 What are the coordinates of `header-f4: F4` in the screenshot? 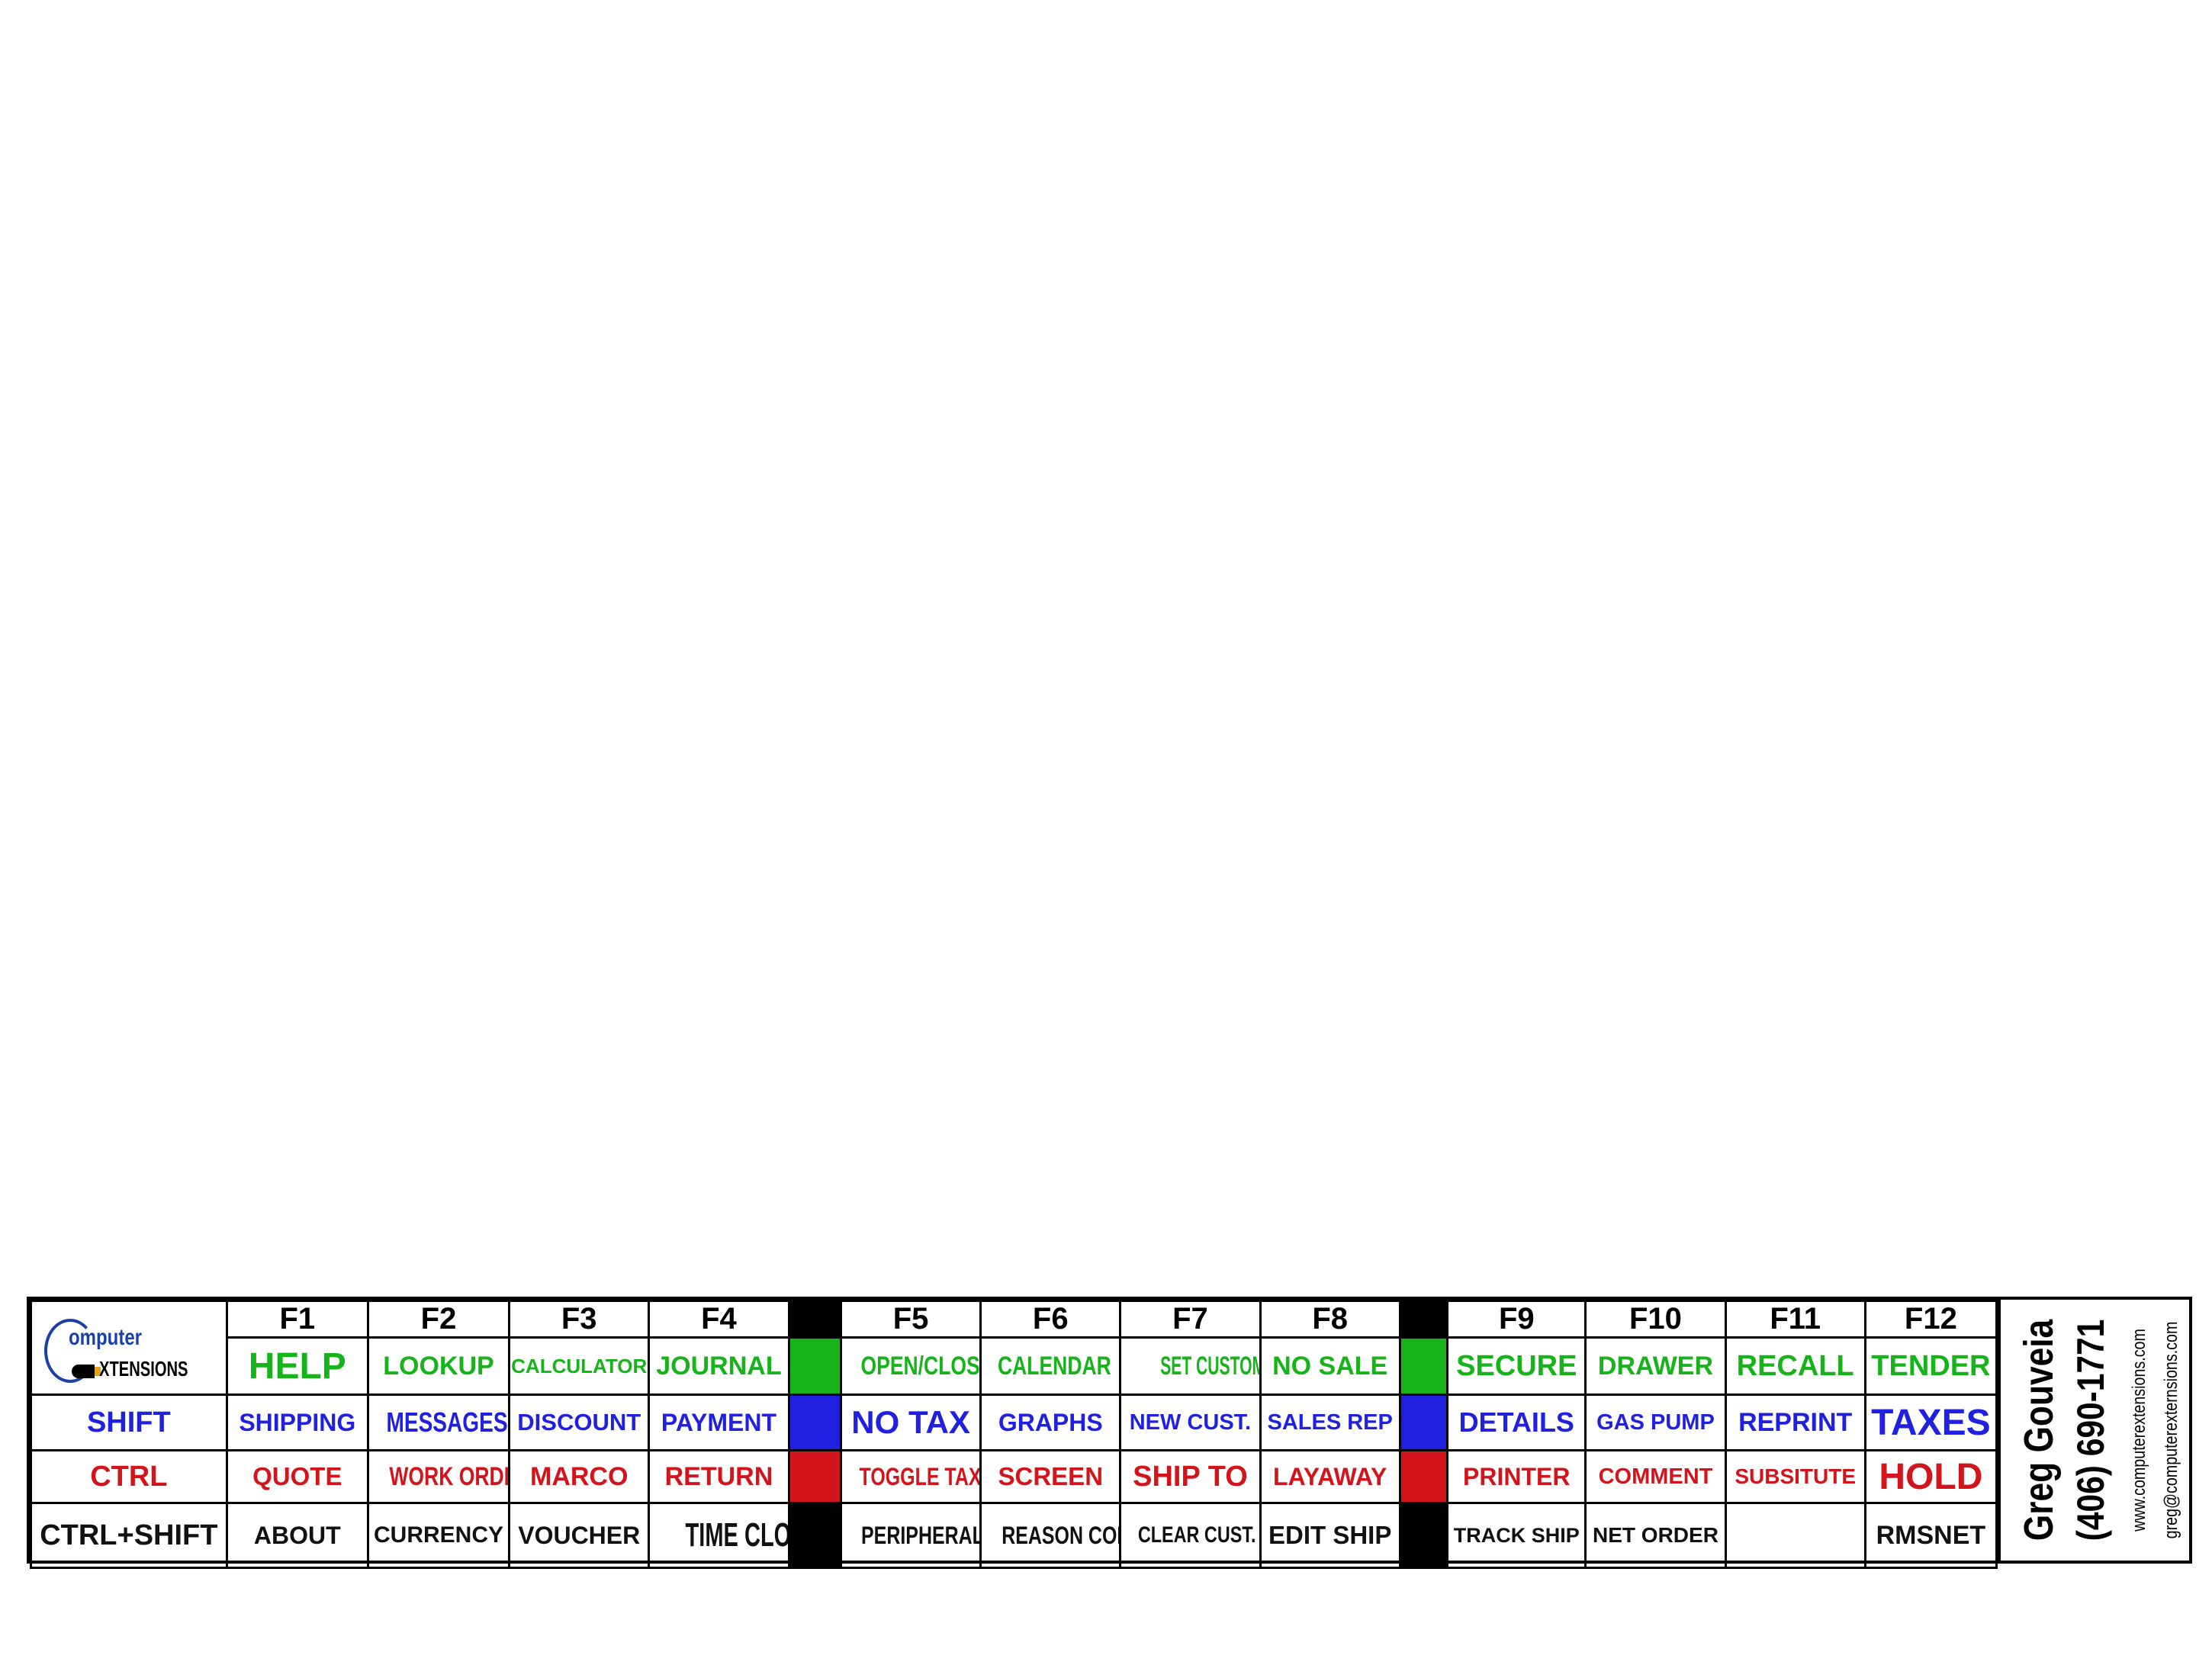 It's located at (719, 1319).